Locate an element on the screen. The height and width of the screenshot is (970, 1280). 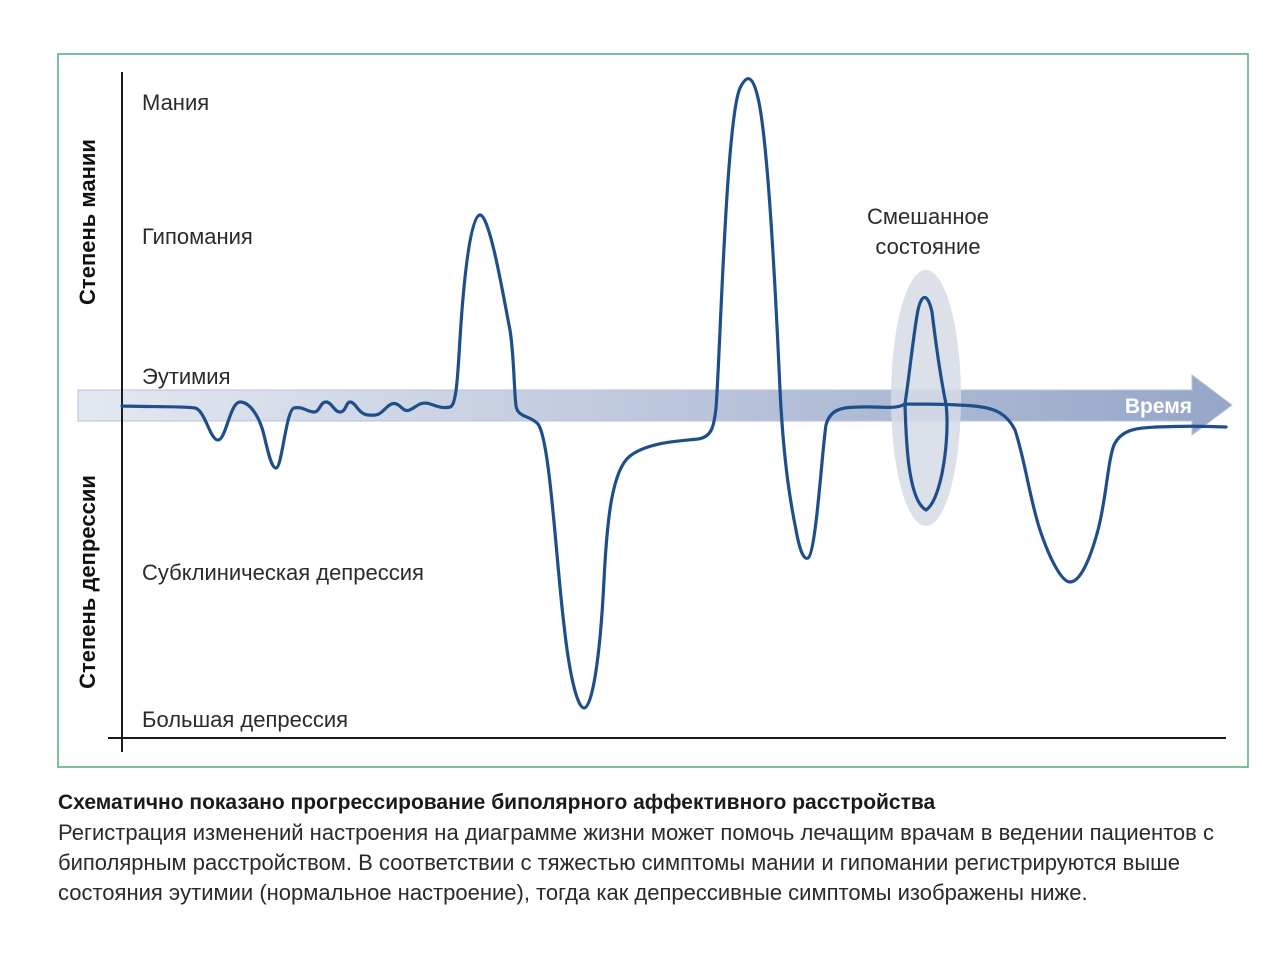
time-label: Время is located at coordinates (1158, 406).